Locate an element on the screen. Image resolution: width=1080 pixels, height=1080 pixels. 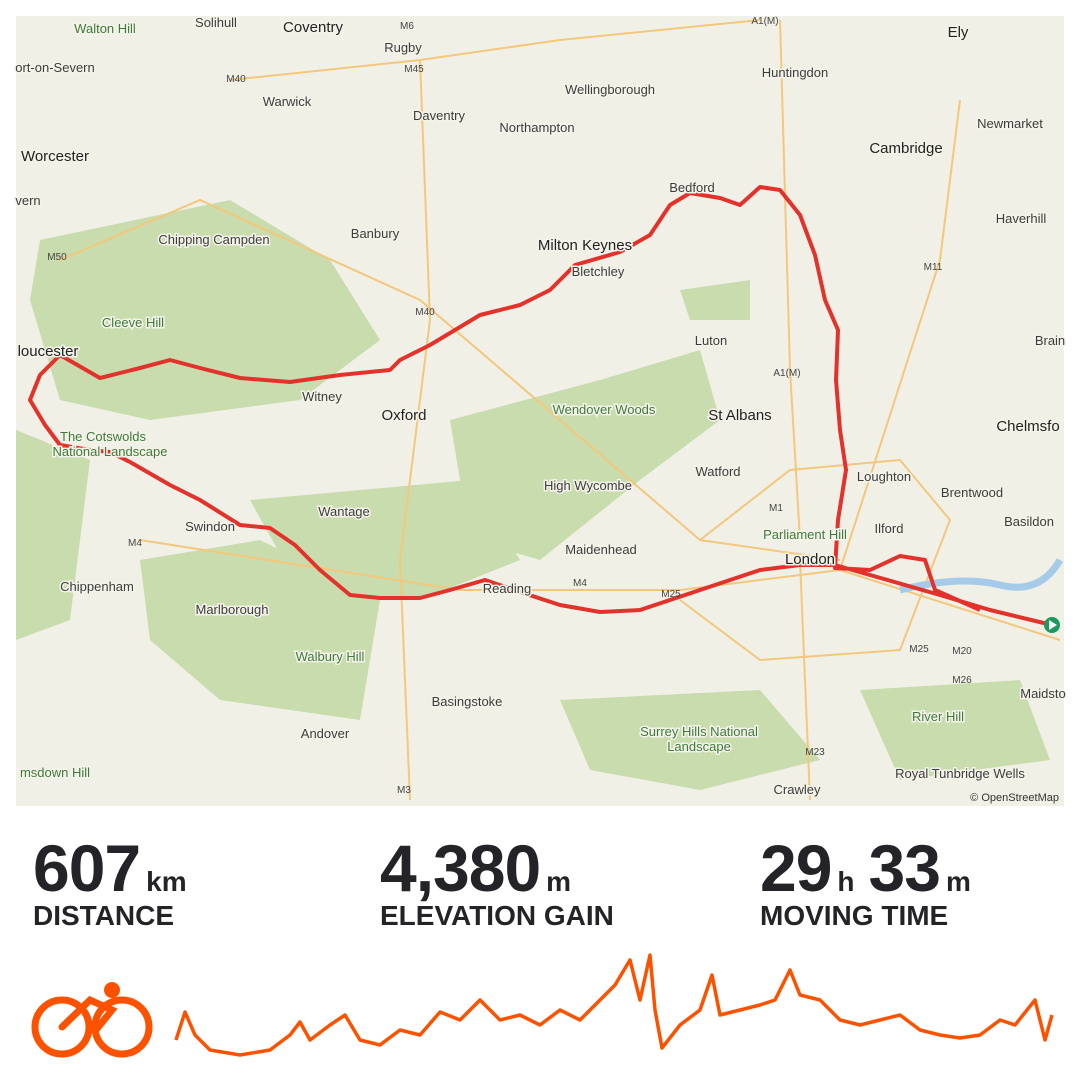
place-label: Ilford is located at coordinates (889, 528).